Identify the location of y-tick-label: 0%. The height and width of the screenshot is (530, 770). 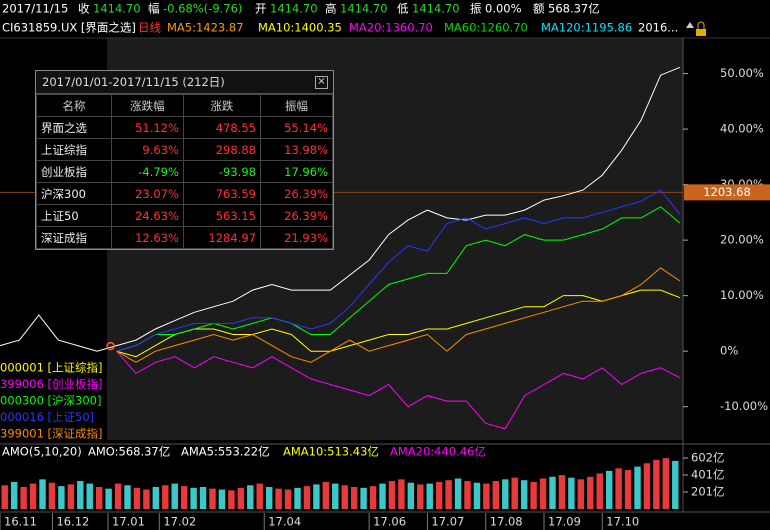
(729, 351).